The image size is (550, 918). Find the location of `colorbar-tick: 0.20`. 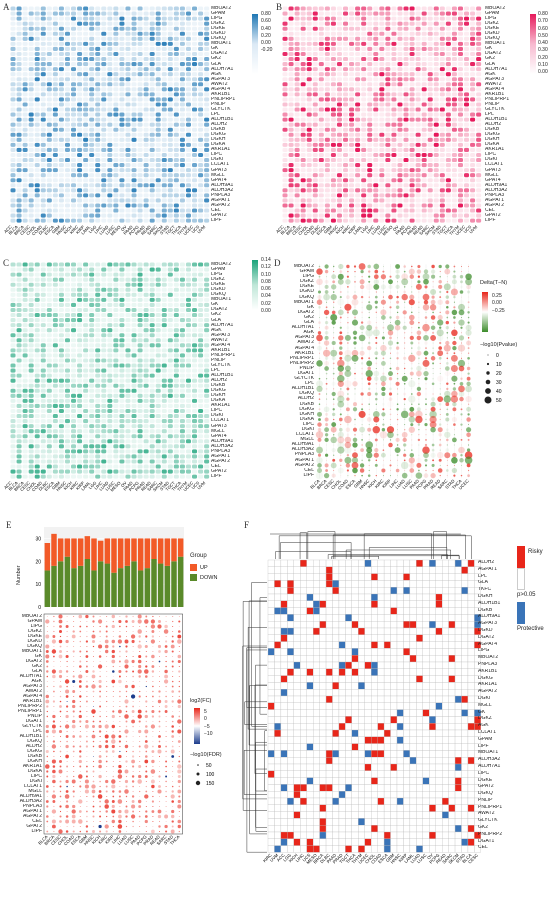

colorbar-tick: 0.20 is located at coordinates (543, 57).